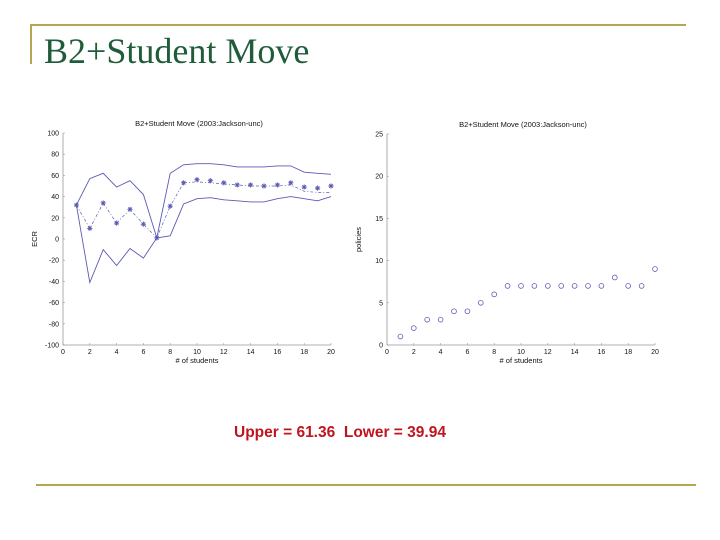 This screenshot has width=720, height=540. I want to click on series-upper, so click(203, 201).